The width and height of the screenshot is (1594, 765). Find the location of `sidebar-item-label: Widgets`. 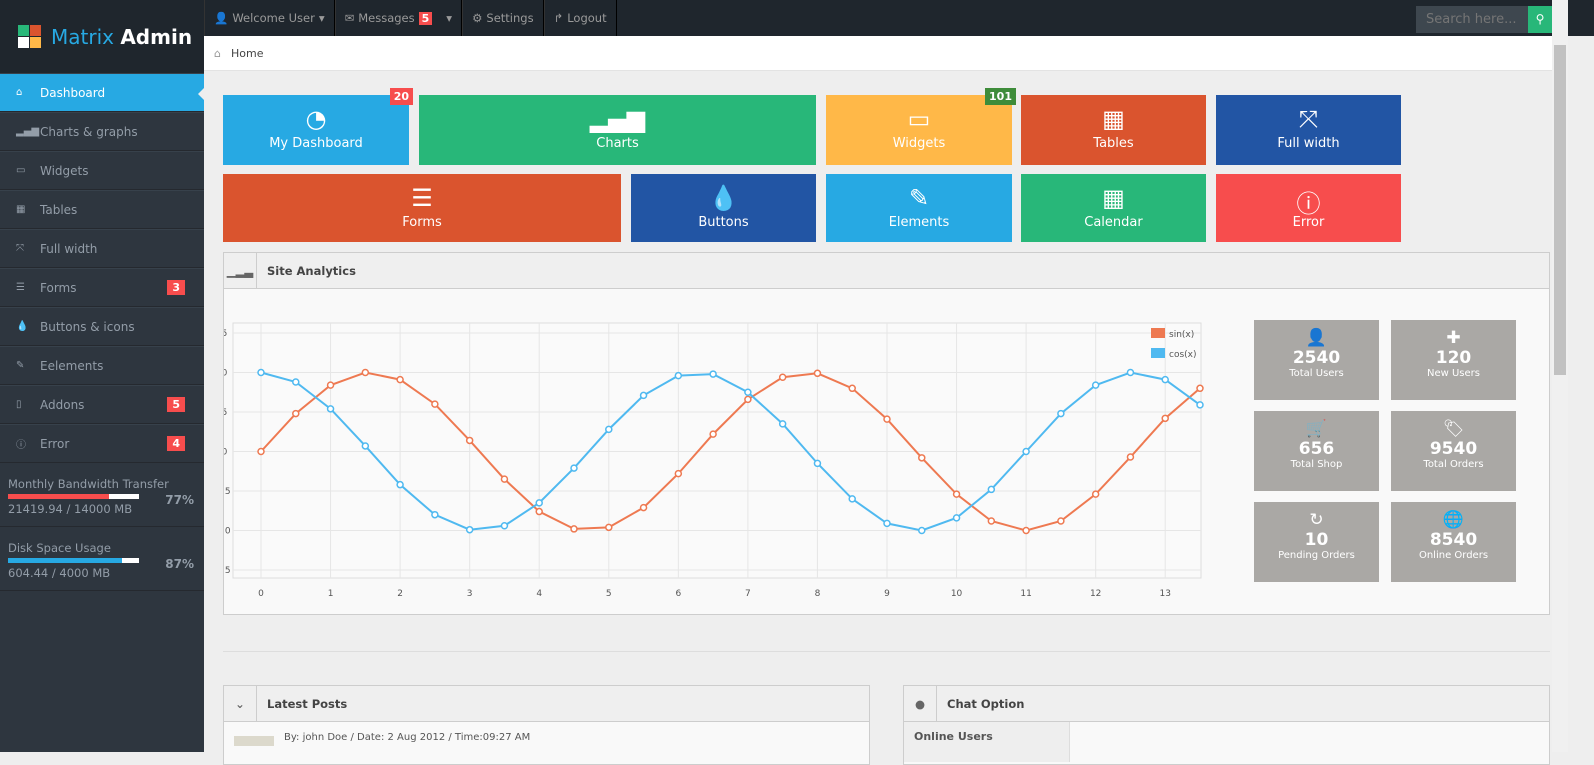

sidebar-item-label: Widgets is located at coordinates (64, 170).